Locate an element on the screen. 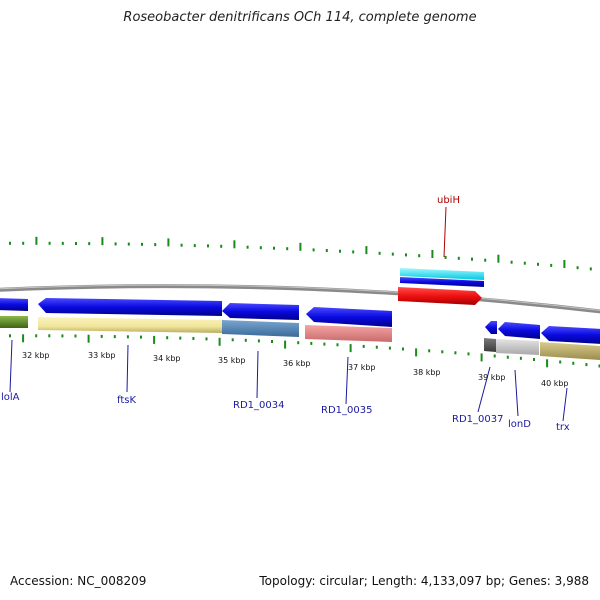  accession-text: Accession: NC_008209 is located at coordinates (78, 581).